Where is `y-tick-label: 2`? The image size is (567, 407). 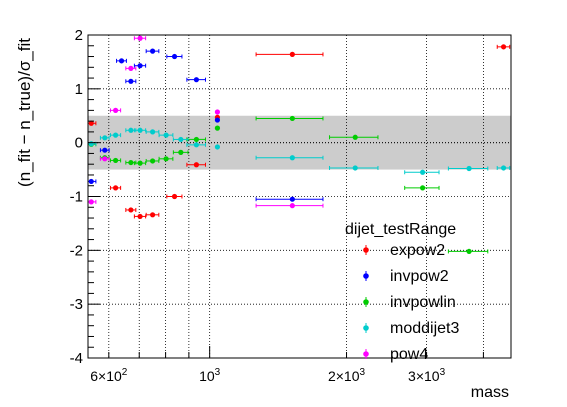
y-tick-label: 2 is located at coordinates (79, 35).